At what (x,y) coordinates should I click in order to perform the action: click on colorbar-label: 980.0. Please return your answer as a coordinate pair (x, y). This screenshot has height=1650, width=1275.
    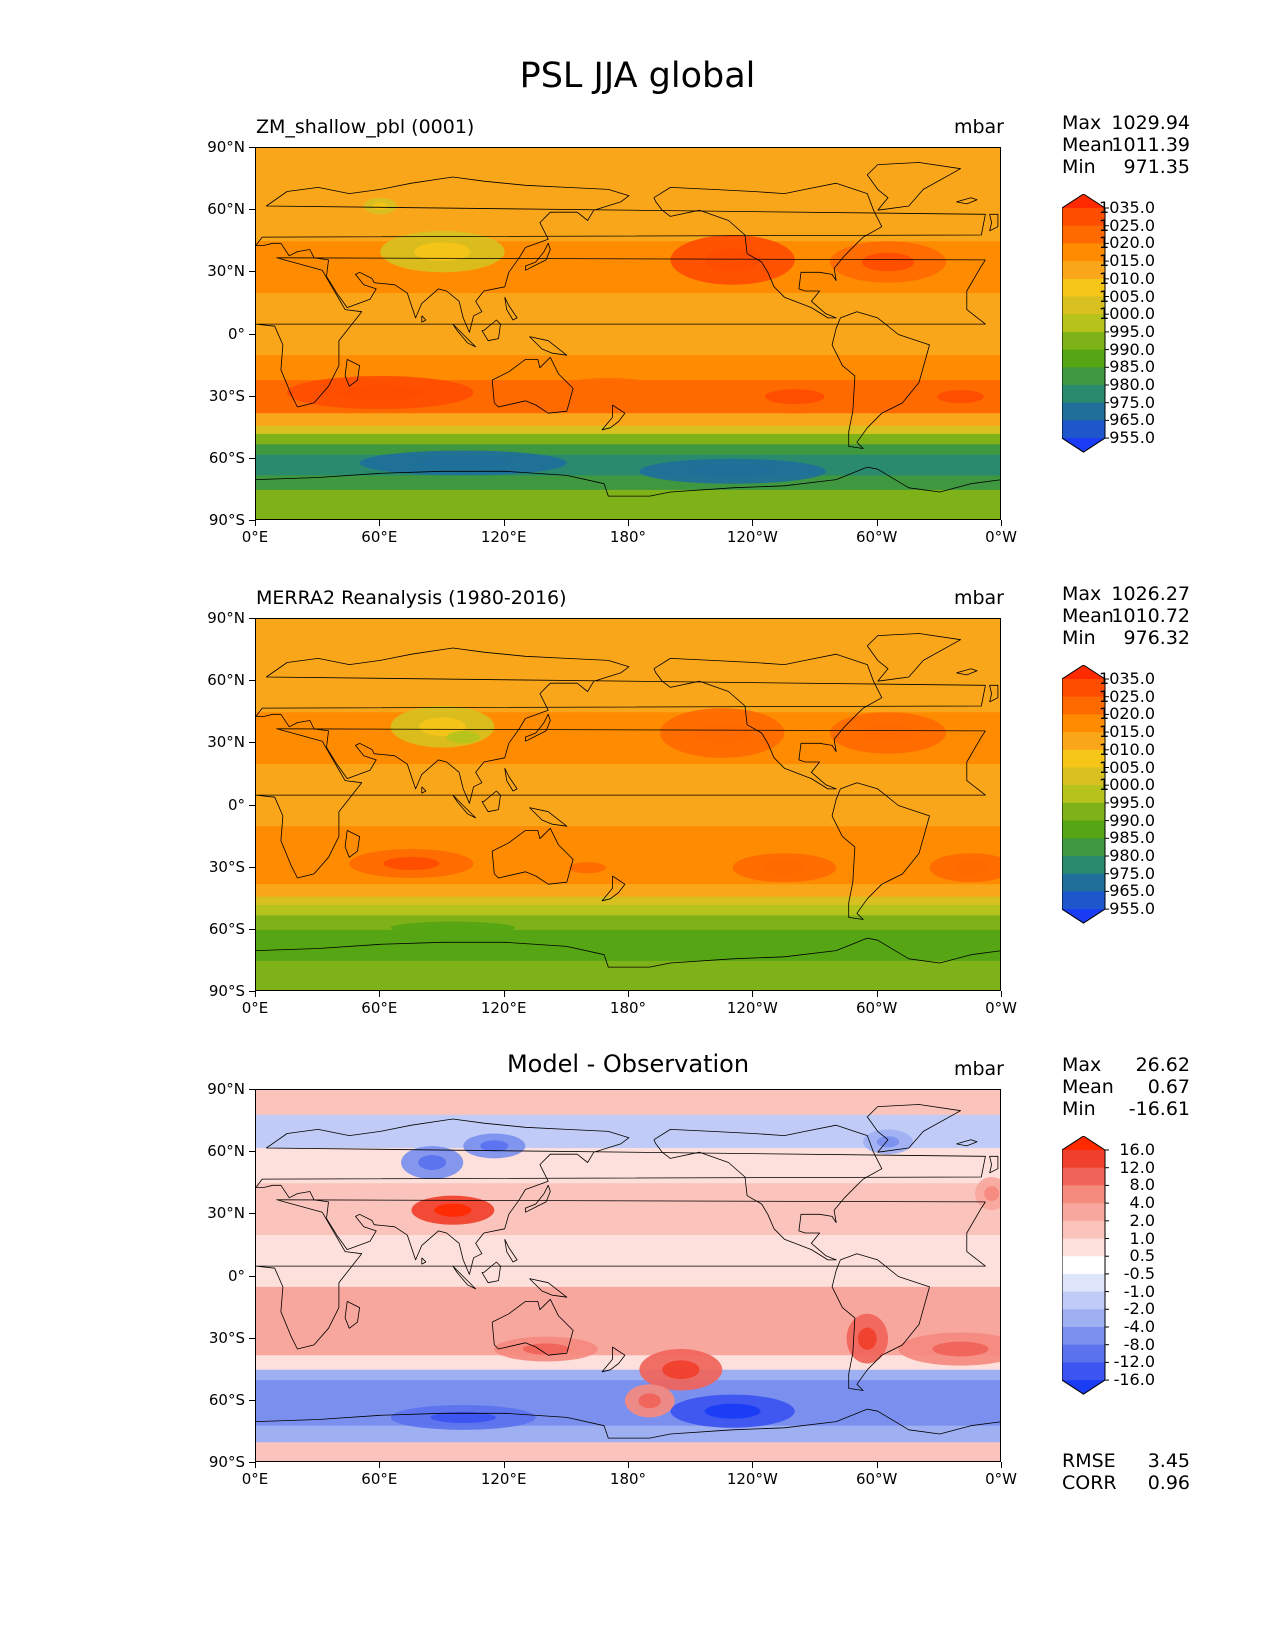
    Looking at the image, I should click on (1132, 384).